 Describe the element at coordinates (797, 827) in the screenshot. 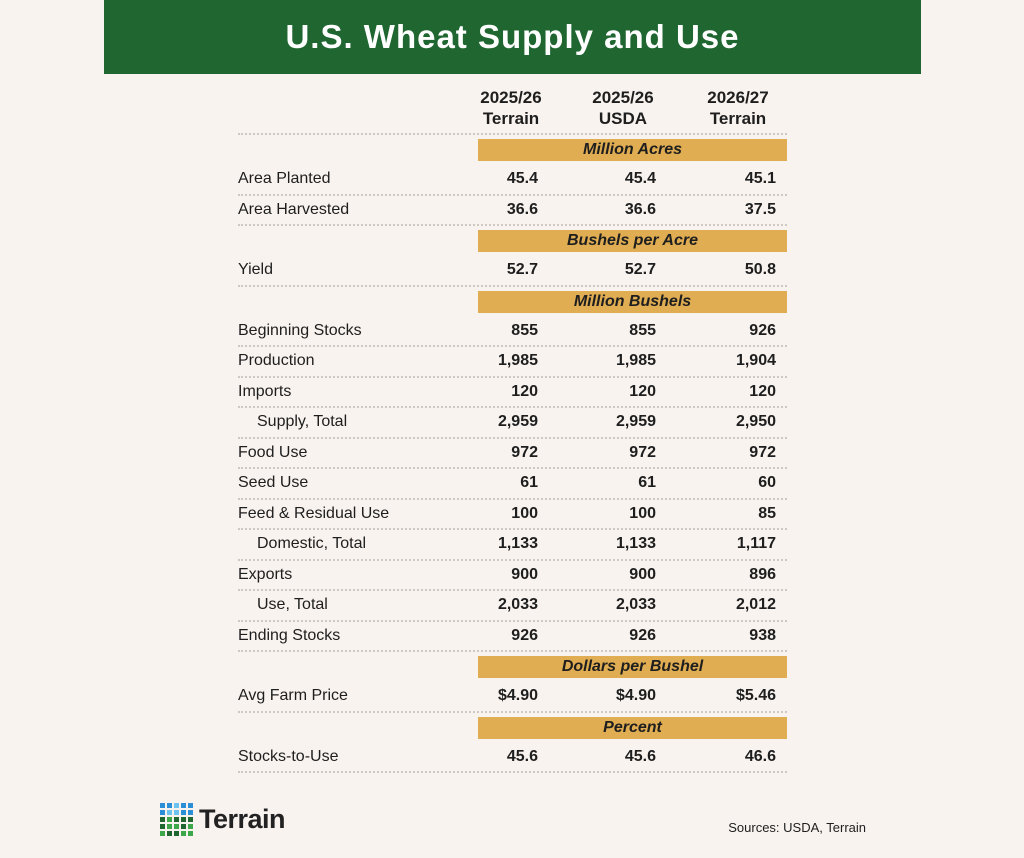

I see `sources-note: Sources: USDA, Terrain` at that location.